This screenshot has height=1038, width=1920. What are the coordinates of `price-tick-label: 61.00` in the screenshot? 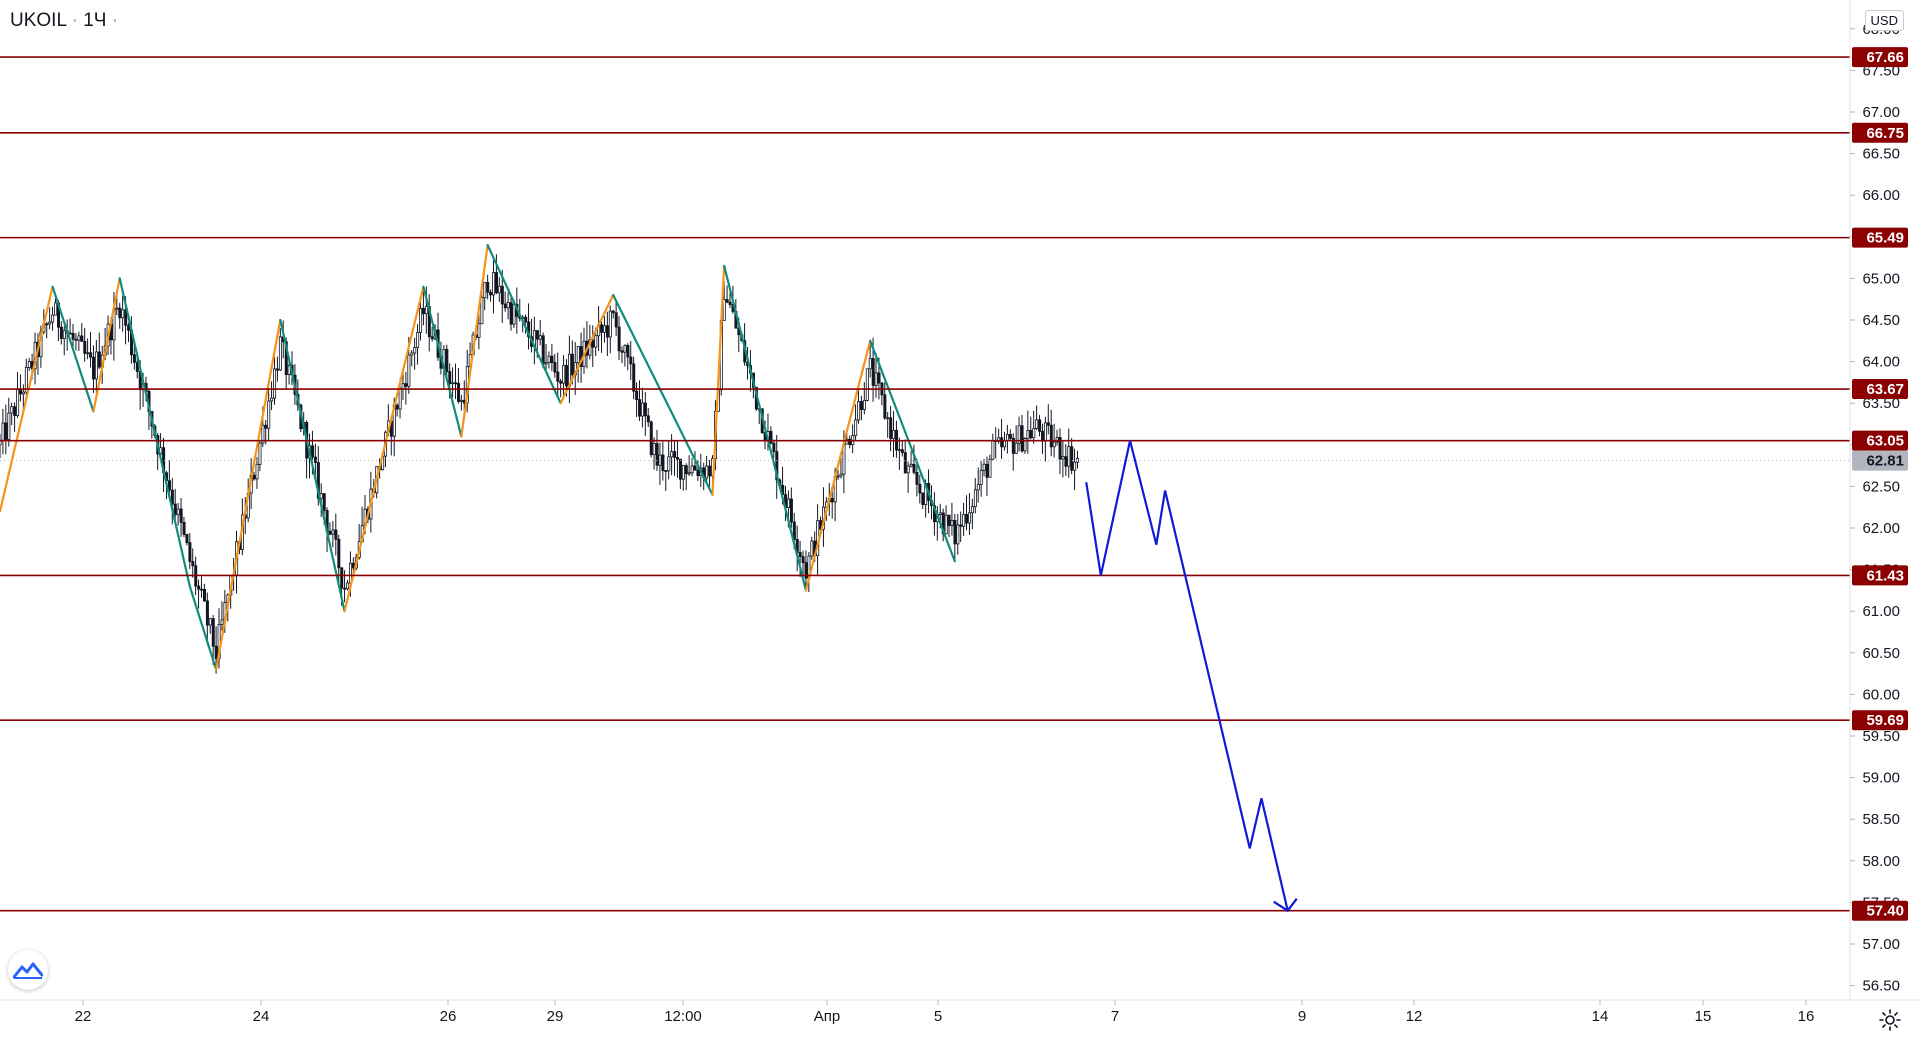 It's located at (1881, 611).